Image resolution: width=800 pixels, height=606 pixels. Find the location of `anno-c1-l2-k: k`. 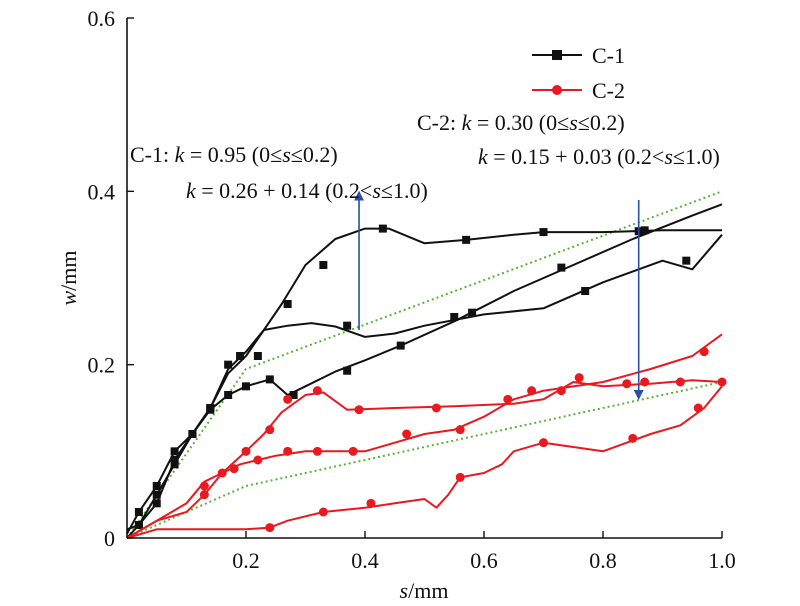

anno-c1-l2-k: k is located at coordinates (191, 190).